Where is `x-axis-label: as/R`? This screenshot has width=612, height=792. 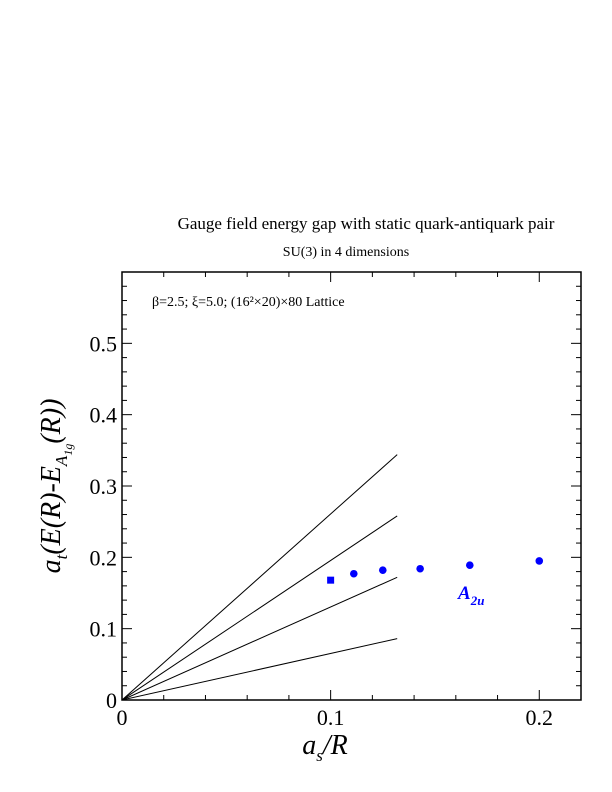
x-axis-label: as/R is located at coordinates (325, 747).